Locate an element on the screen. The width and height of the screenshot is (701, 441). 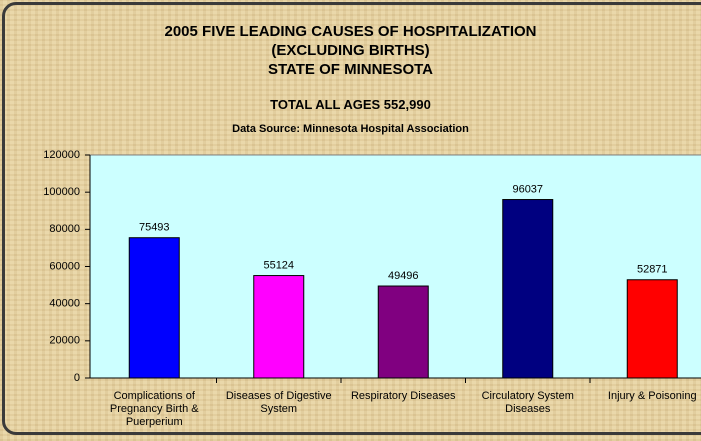
title-line: (EXCLUDING BIRTHS) is located at coordinates (350, 50).